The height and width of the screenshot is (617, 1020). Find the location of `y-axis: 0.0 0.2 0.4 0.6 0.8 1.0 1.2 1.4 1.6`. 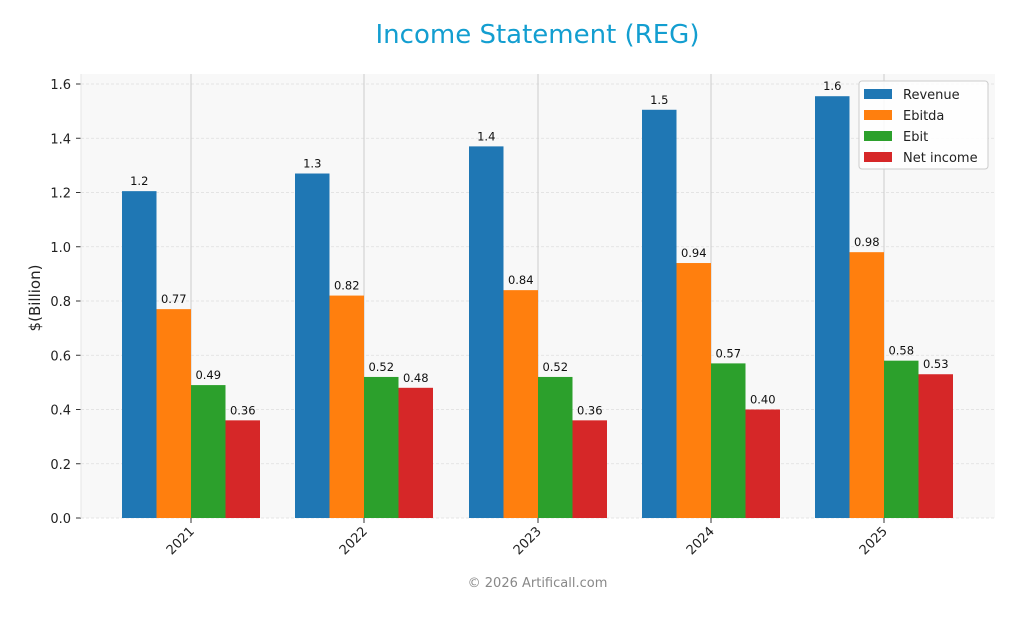

y-axis: 0.0 0.2 0.4 0.6 0.8 1.0 1.2 1.4 1.6 is located at coordinates (66, 300).